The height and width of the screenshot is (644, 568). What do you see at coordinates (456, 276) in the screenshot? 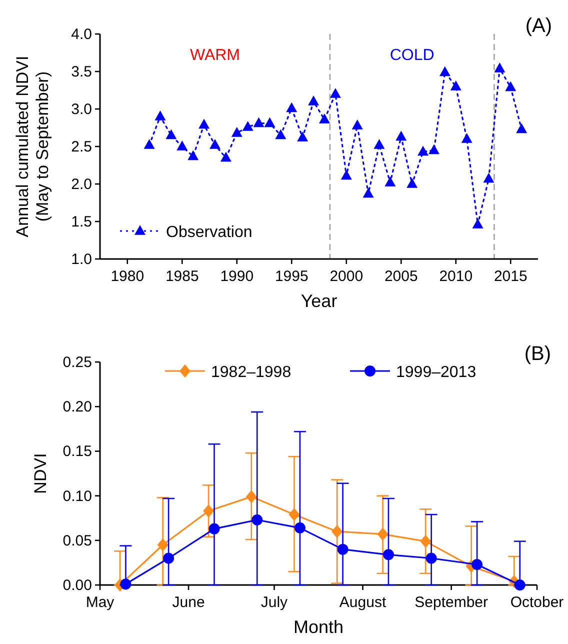
I see `x-tick-label: 2010` at bounding box center [456, 276].